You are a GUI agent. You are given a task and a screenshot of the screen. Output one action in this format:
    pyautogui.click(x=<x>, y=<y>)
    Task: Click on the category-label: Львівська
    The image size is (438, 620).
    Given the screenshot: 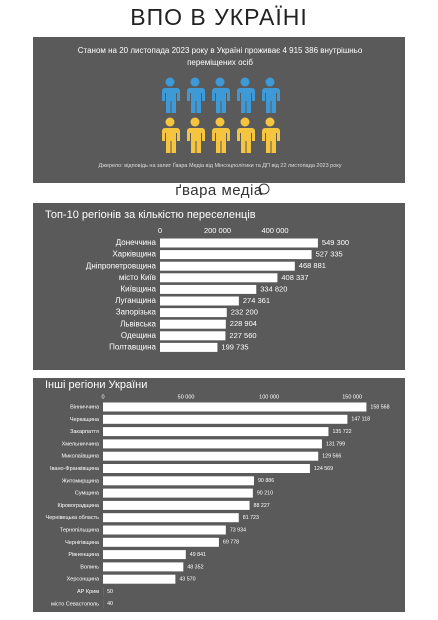 What is the action you would take?
    pyautogui.click(x=138, y=323)
    